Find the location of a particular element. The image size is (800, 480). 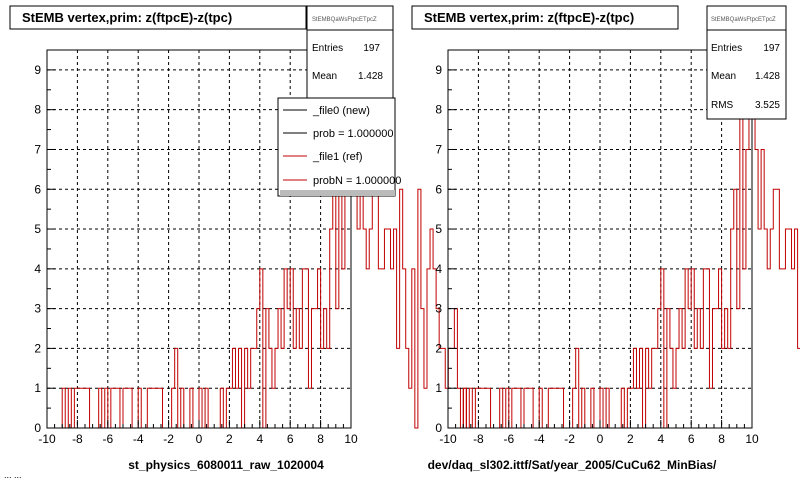

right-y-tick-label: 7 is located at coordinates (438, 149).